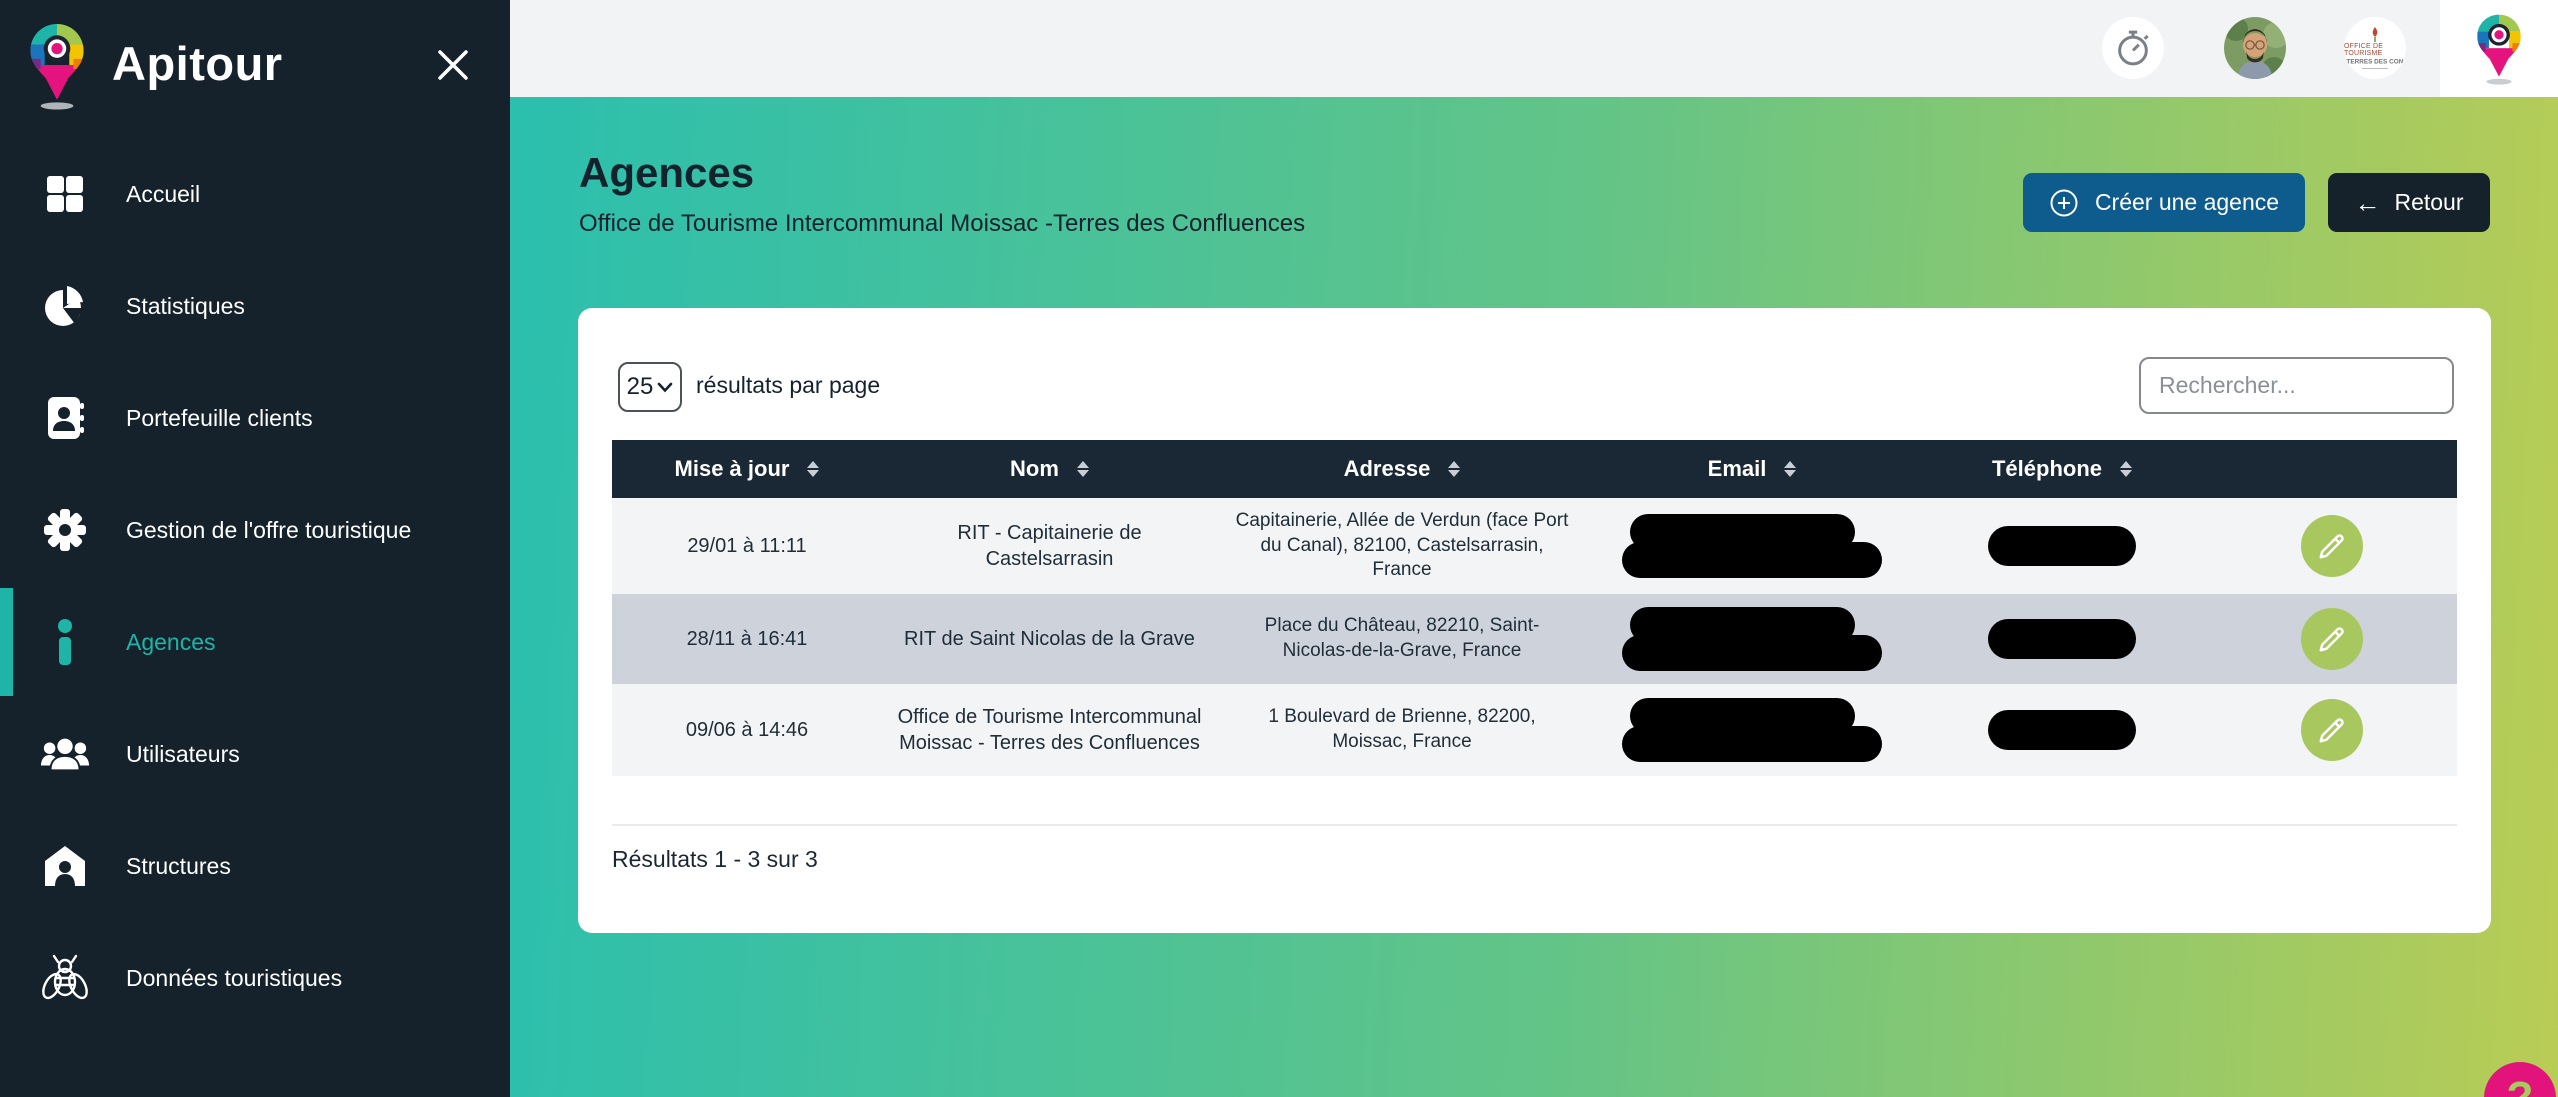 The height and width of the screenshot is (1097, 2558). I want to click on structure-badge-text: OFFICE DE TOURISME, so click(2364, 50).